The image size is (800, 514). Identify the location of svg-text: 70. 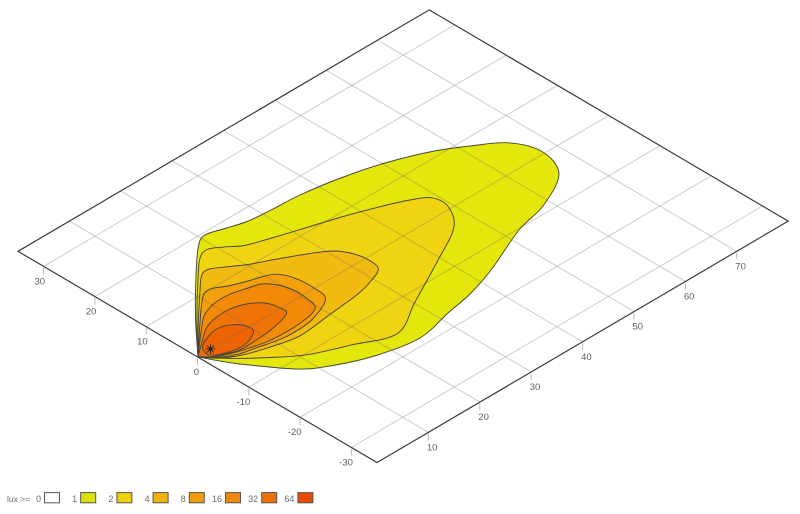
(740, 266).